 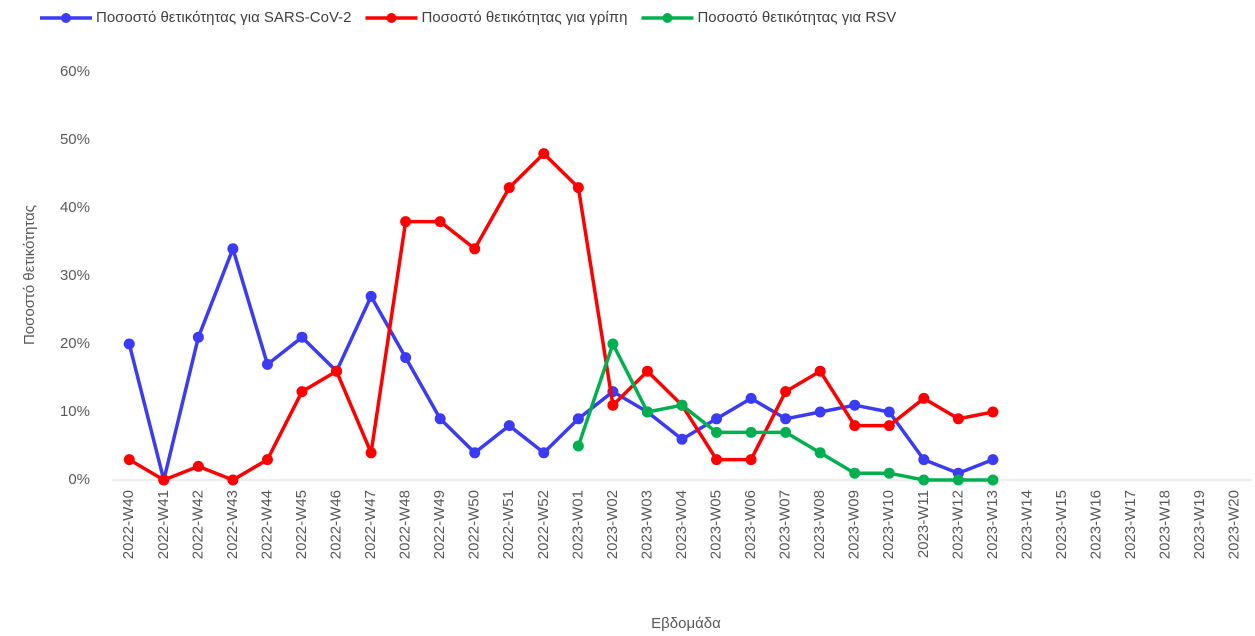 What do you see at coordinates (646, 524) in the screenshot?
I see `x-tick-label: 2023-W03` at bounding box center [646, 524].